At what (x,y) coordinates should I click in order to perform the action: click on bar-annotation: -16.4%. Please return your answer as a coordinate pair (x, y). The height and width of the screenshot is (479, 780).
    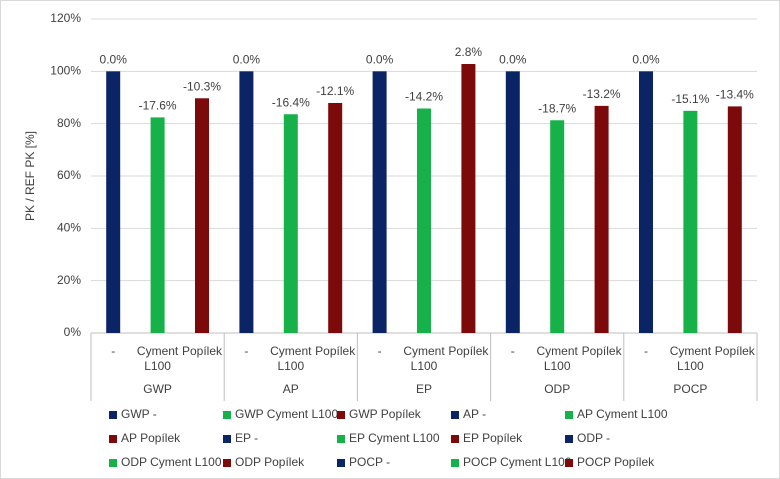
    Looking at the image, I should click on (291, 102).